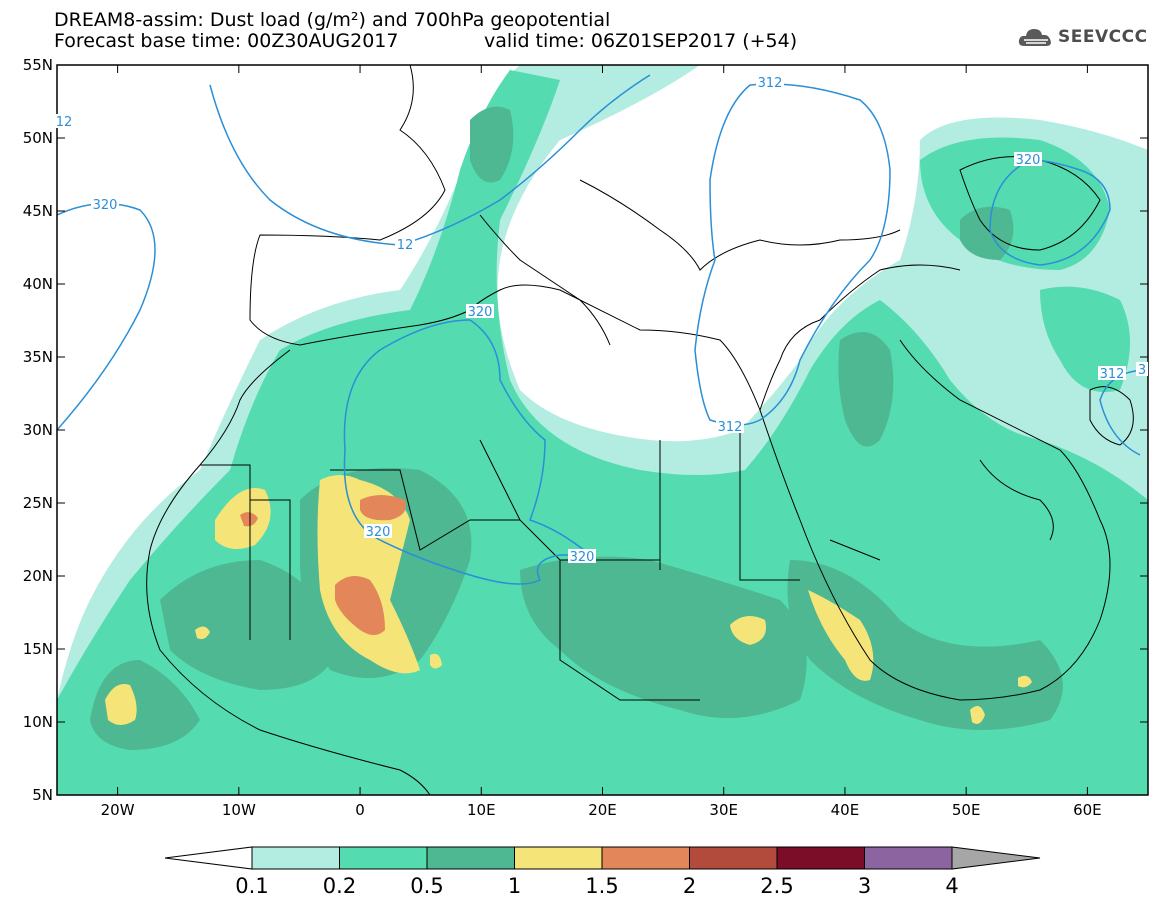 The width and height of the screenshot is (1165, 907). What do you see at coordinates (42, 795) in the screenshot?
I see `lat-label: 5N` at bounding box center [42, 795].